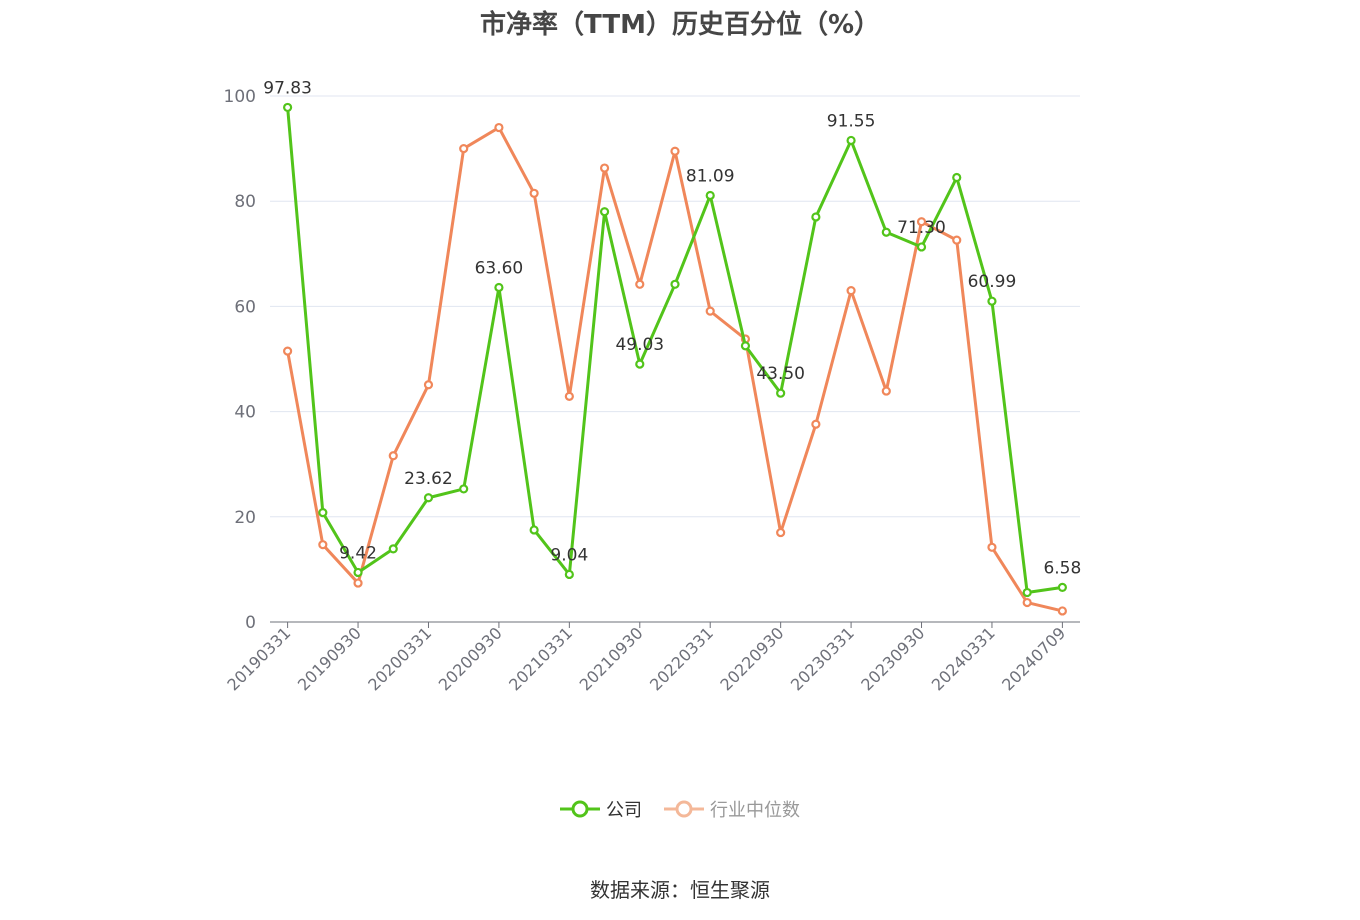 The image size is (1360, 920). I want to click on x-tick-label: 20190331, so click(258, 658).